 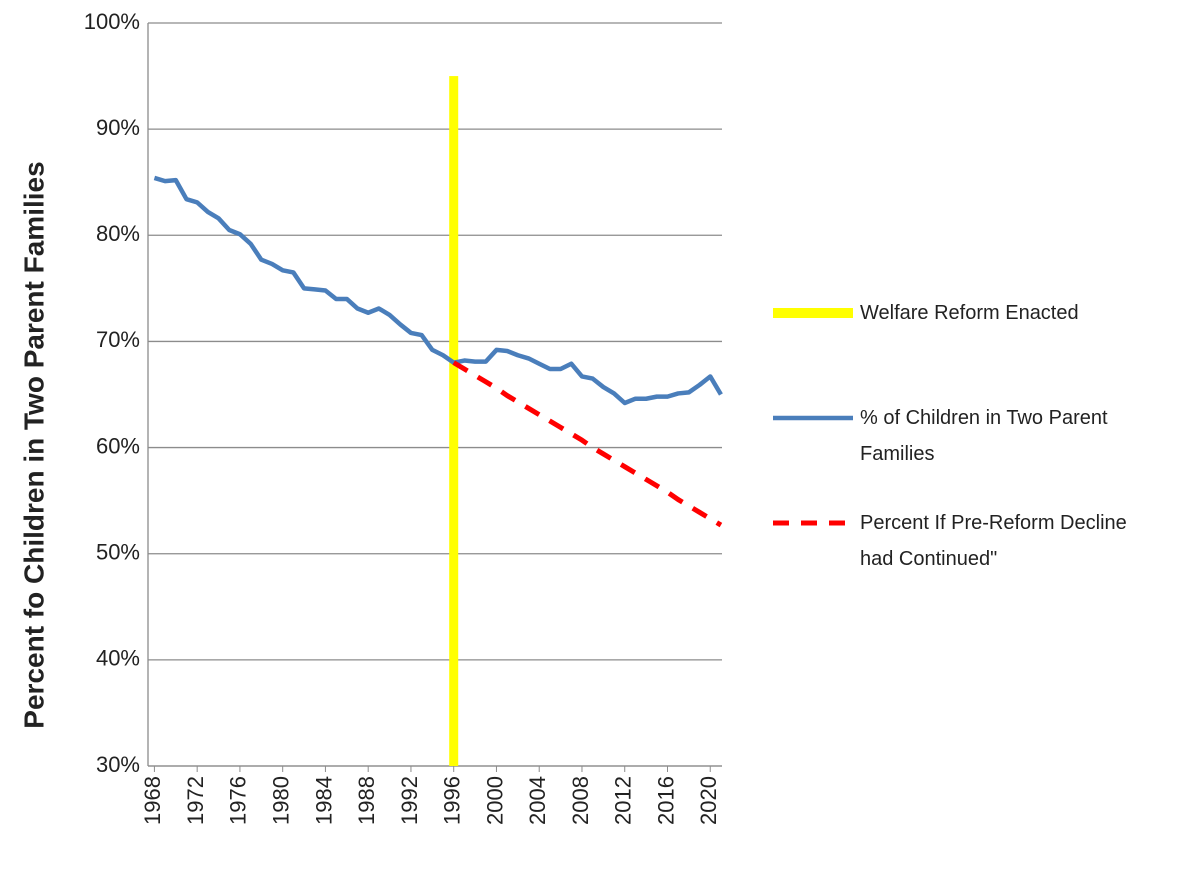 What do you see at coordinates (494, 800) in the screenshot?
I see `x-tick-label: 2000` at bounding box center [494, 800].